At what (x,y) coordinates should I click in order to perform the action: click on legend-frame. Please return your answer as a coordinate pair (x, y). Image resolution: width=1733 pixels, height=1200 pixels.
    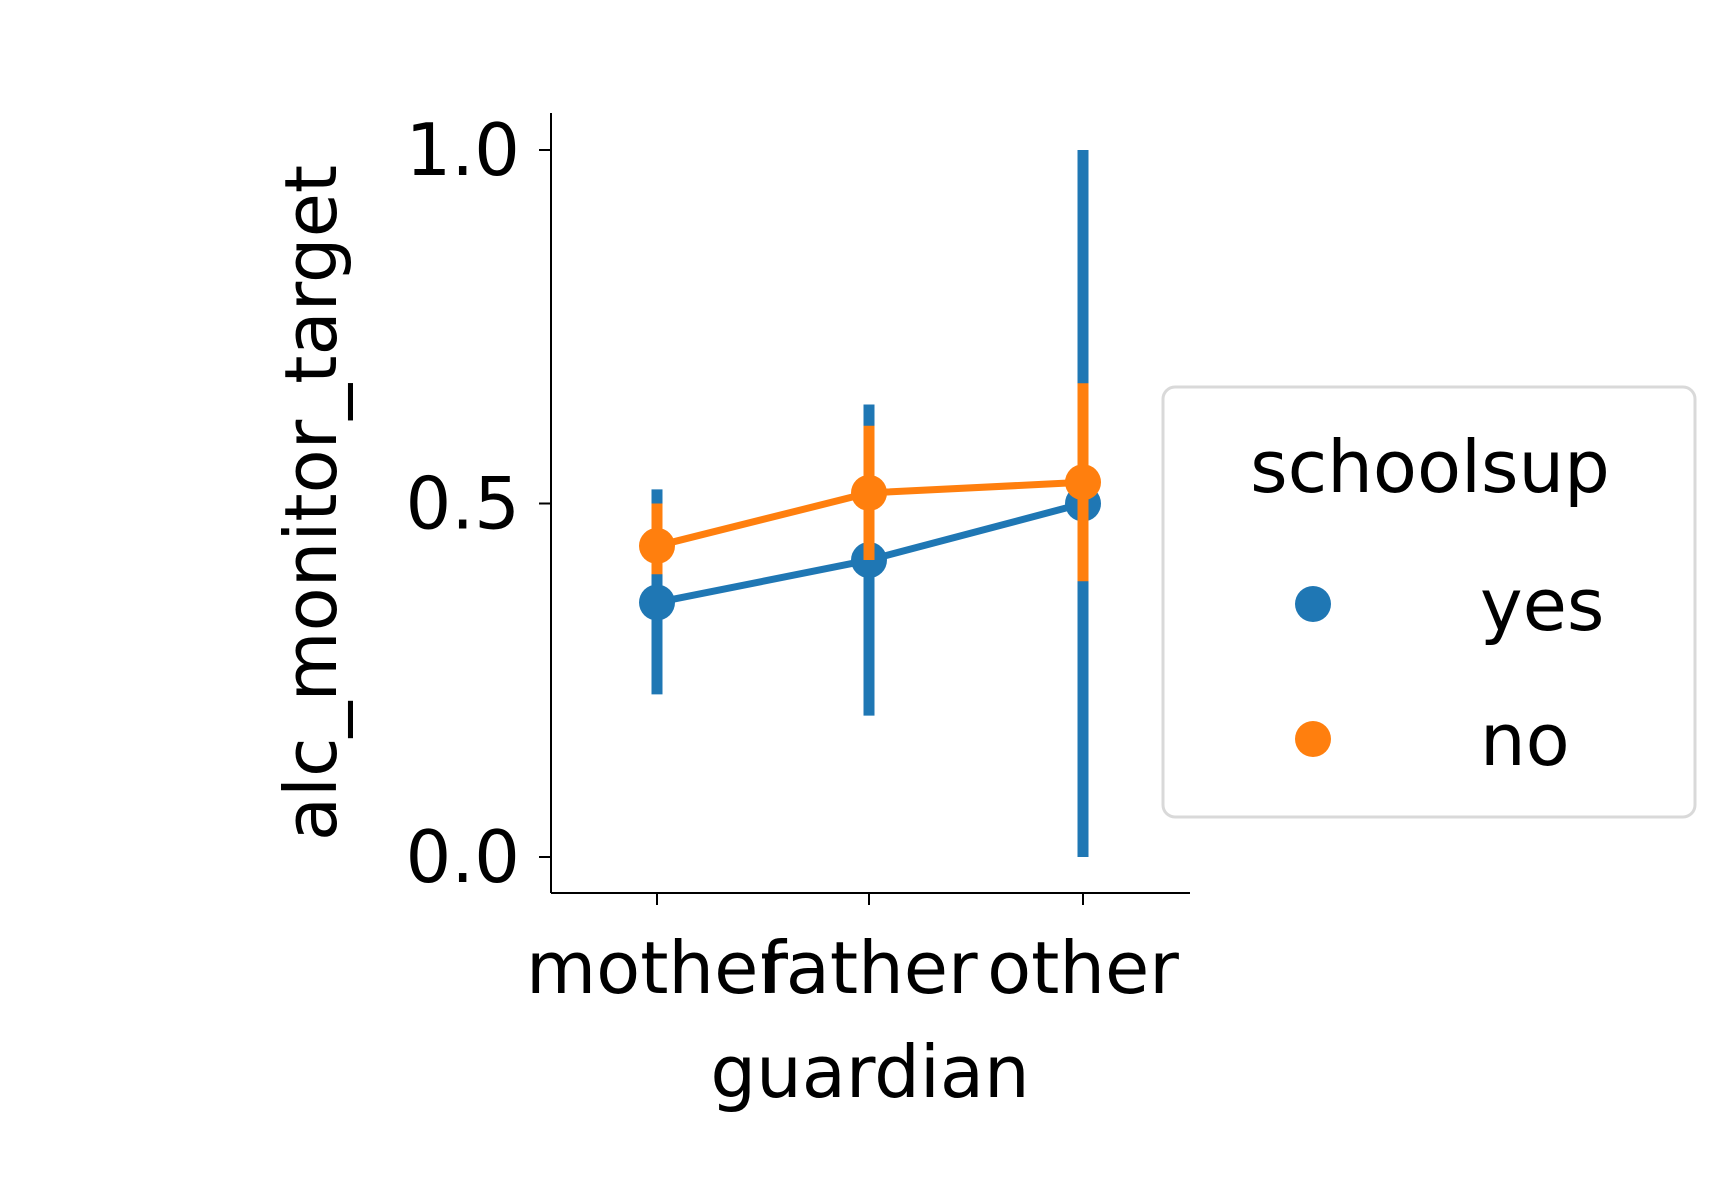
    Looking at the image, I should click on (1429, 602).